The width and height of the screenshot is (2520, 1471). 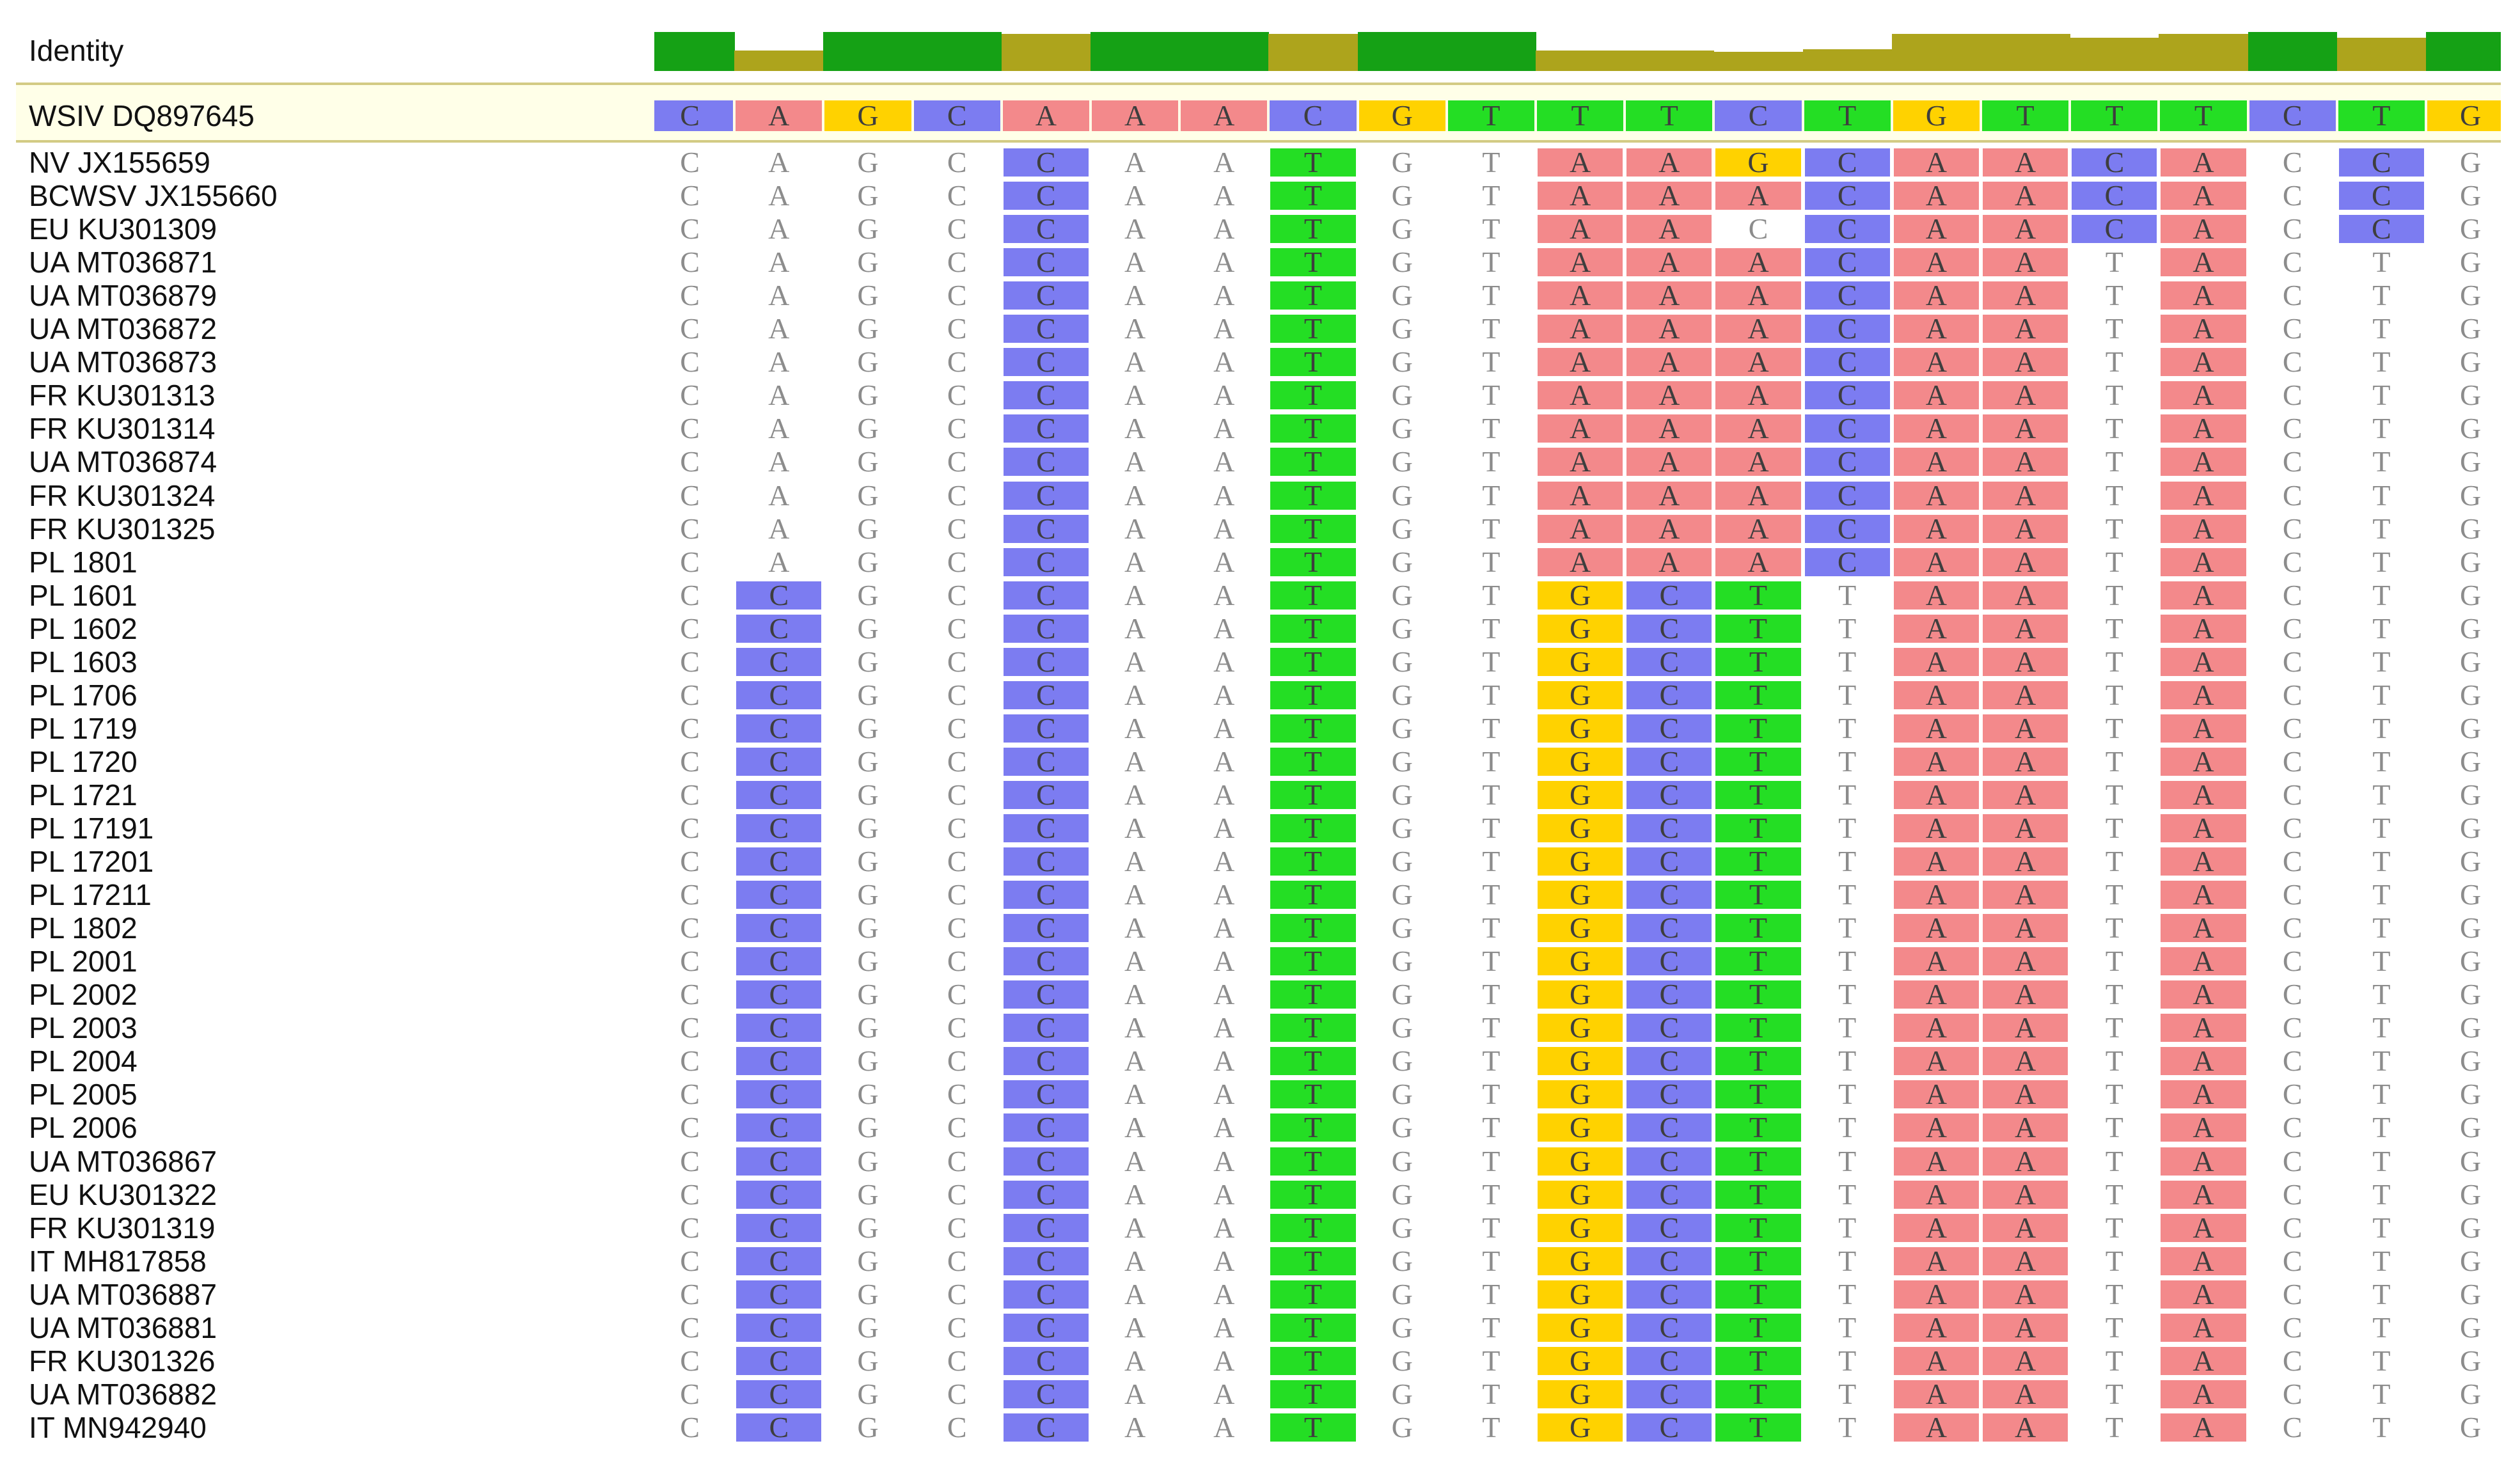 I want to click on sequence-row: FR KU301324 C A G C C A A T G T A A A C A A T A C T G, so click(x=1260, y=496).